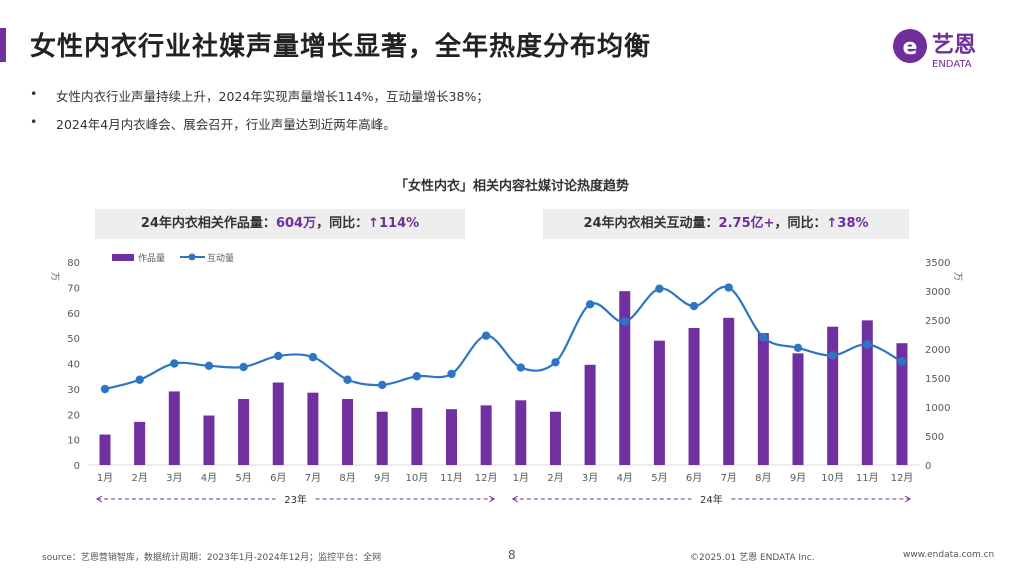 The width and height of the screenshot is (1024, 576). Describe the element at coordinates (73, 390) in the screenshot. I see `left-tick-label: 30` at that location.